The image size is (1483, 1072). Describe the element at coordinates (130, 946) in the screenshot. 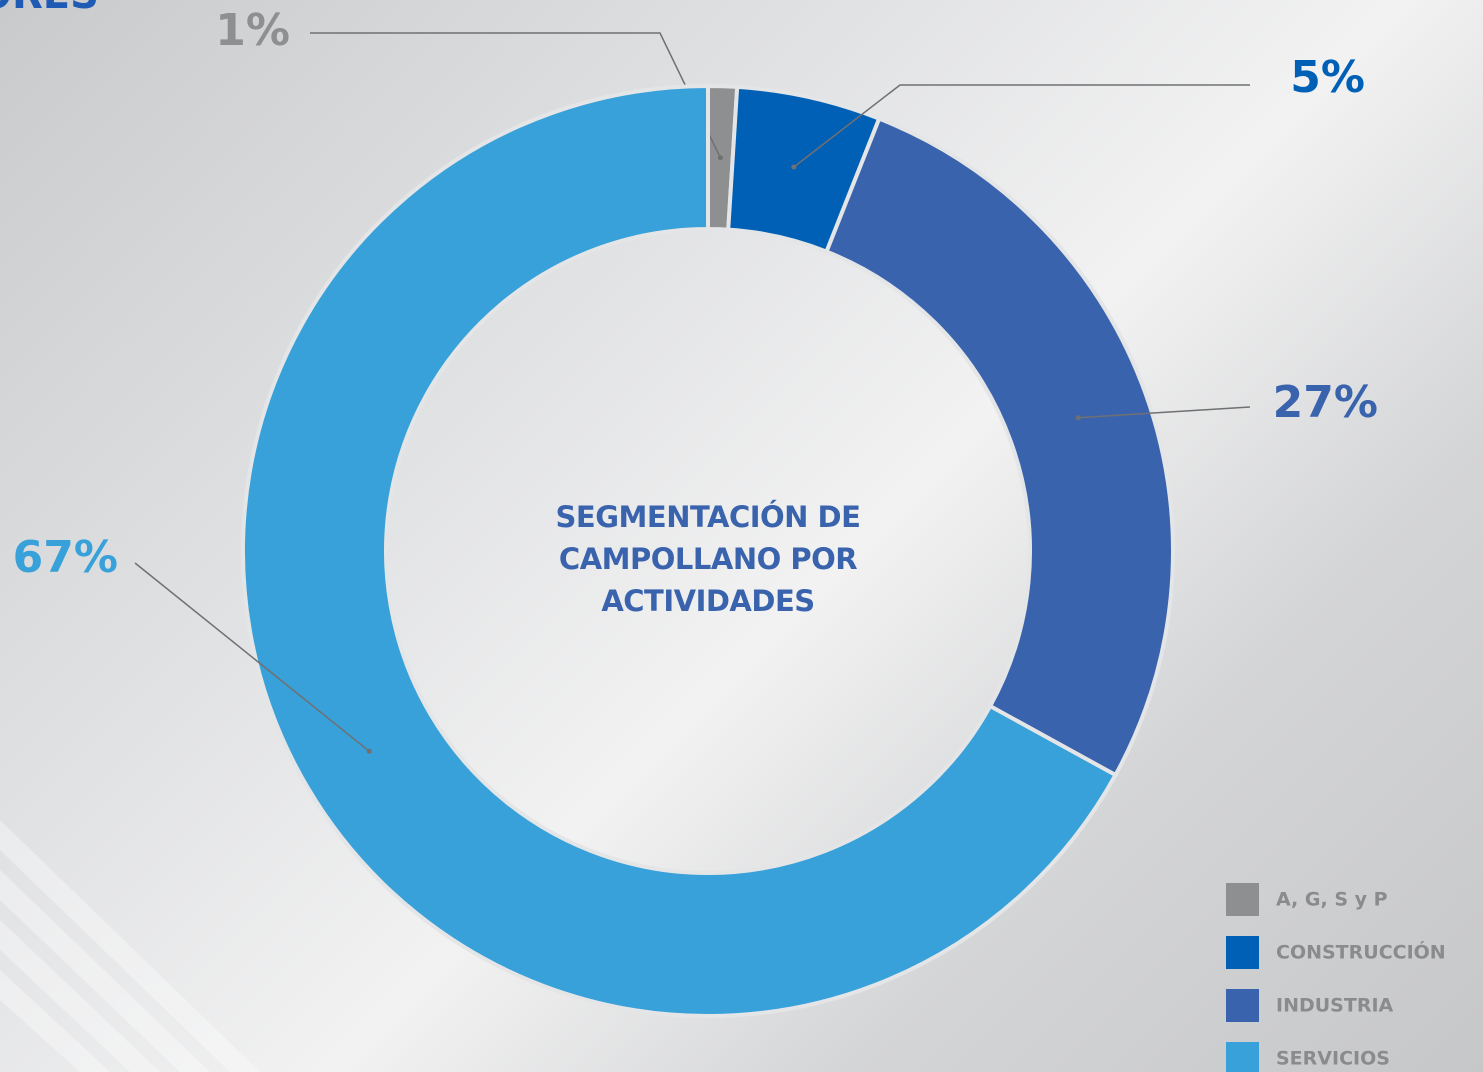

I see `decor-stripes` at that location.